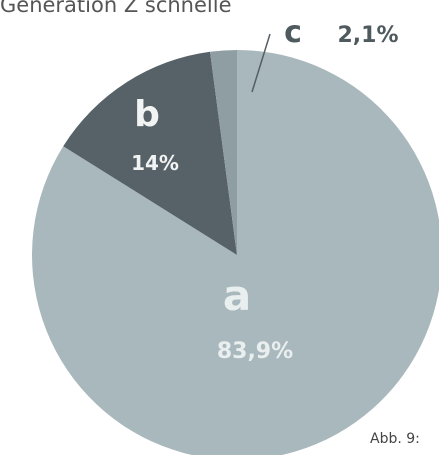 The width and height of the screenshot is (439, 455). Describe the element at coordinates (147, 114) in the screenshot. I see `category-label: b` at that location.